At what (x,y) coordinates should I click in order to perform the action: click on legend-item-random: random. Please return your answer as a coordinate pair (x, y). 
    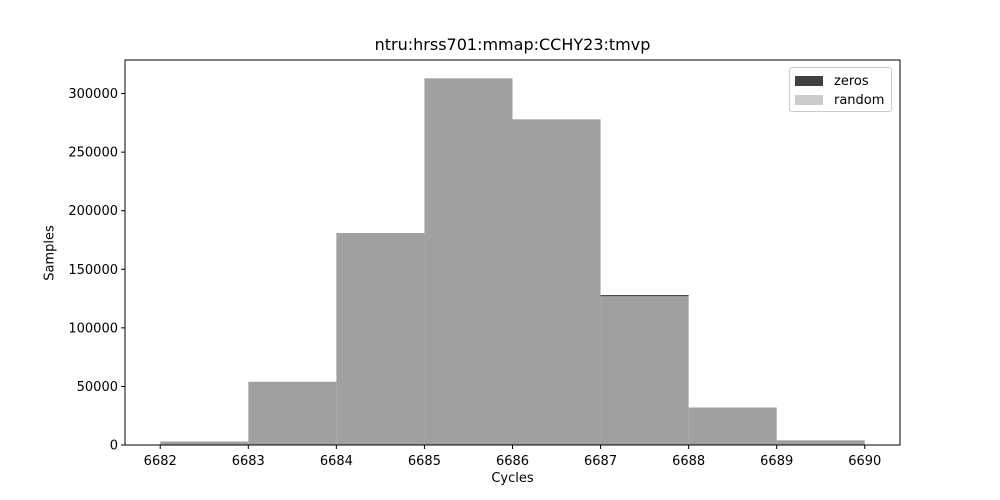
    Looking at the image, I should click on (839, 100).